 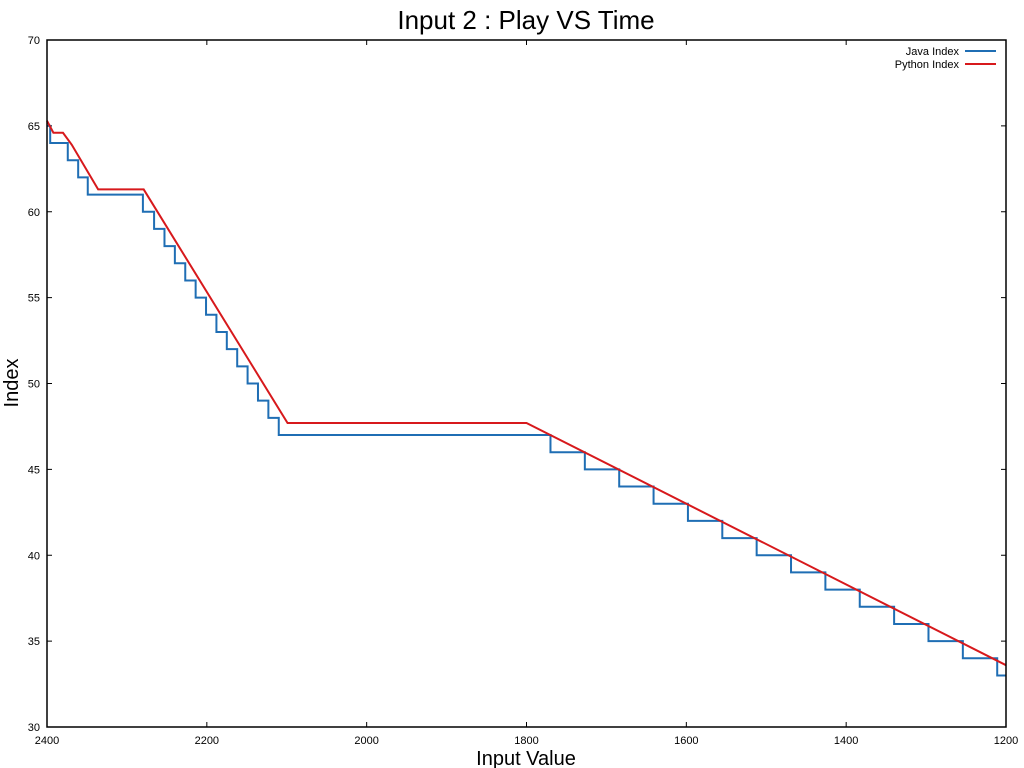 I want to click on y-tick-label: 60, so click(x=34, y=213).